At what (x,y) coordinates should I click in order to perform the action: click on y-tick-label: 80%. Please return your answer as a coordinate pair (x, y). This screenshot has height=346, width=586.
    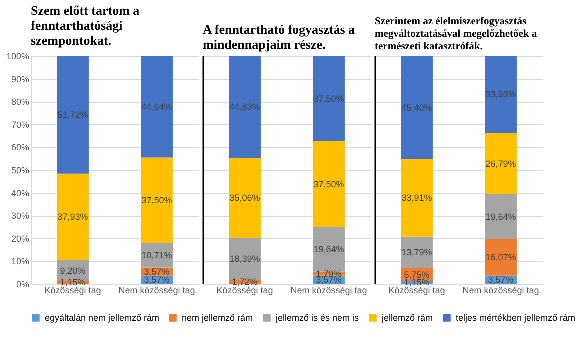
    Looking at the image, I should click on (20, 102).